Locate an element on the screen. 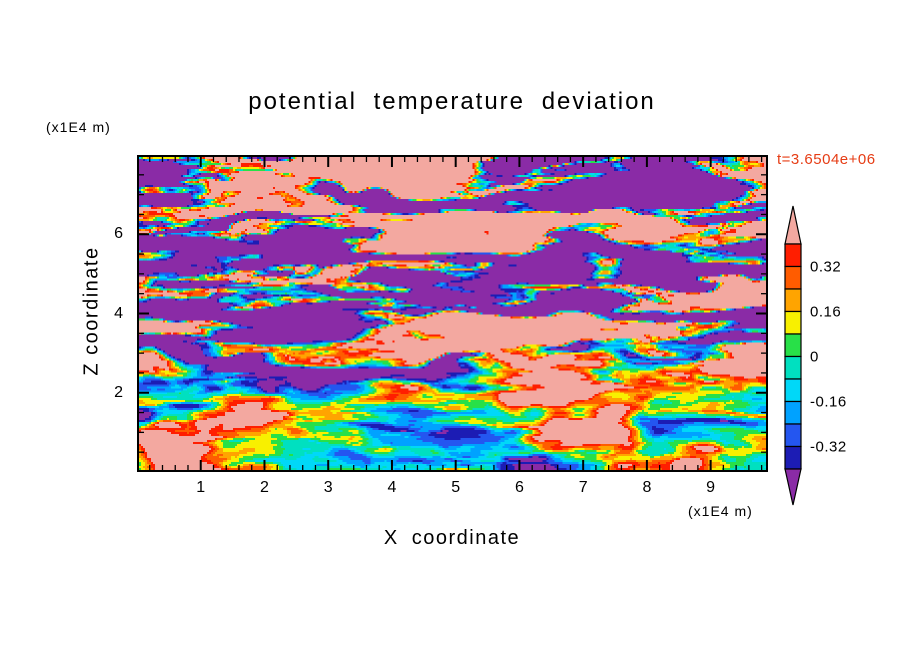  x-tick-label: 7 is located at coordinates (583, 487).